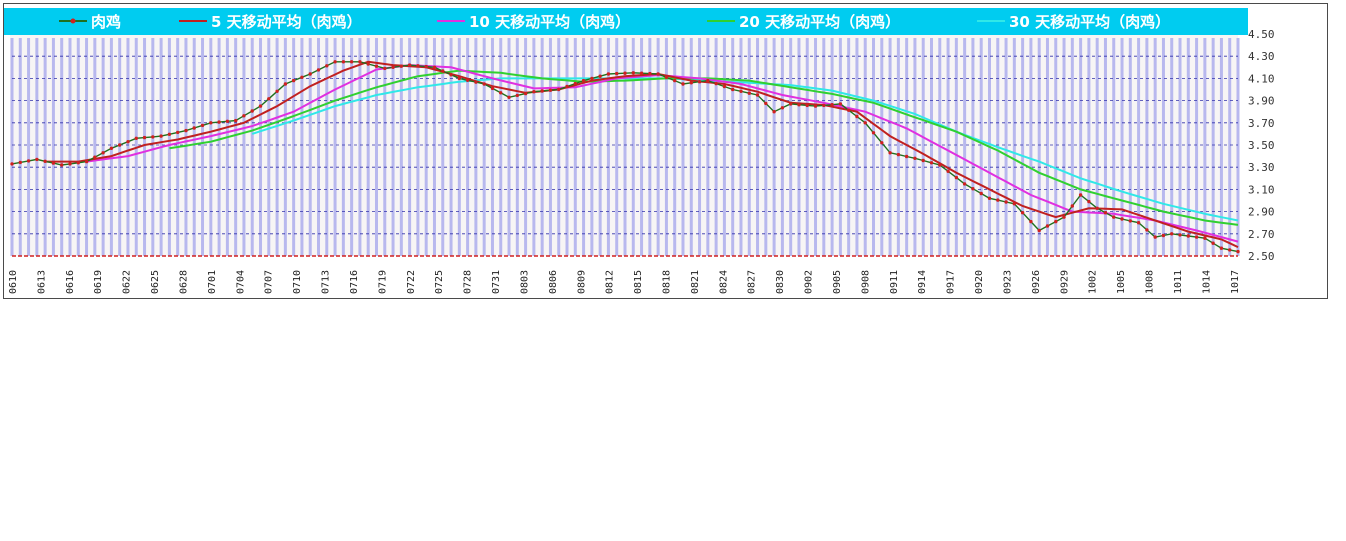 This screenshot has height=541, width=1346. I want to click on y-tick-label: 3.30, so click(1261, 167).